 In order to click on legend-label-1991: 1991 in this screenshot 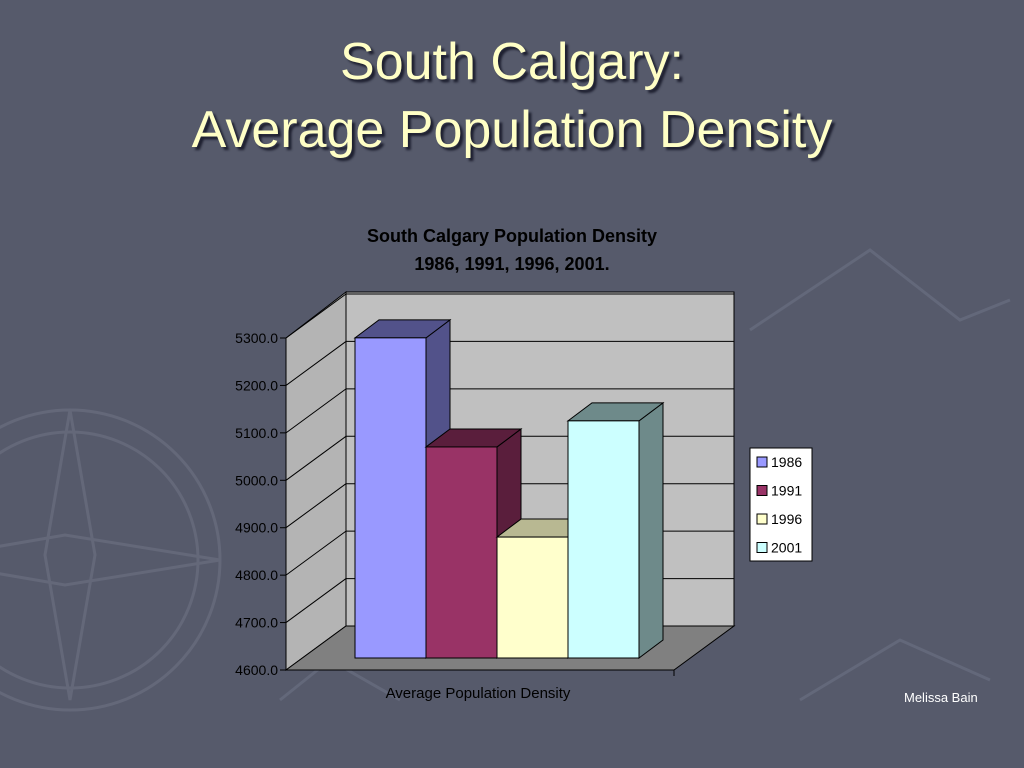, I will do `click(786, 491)`.